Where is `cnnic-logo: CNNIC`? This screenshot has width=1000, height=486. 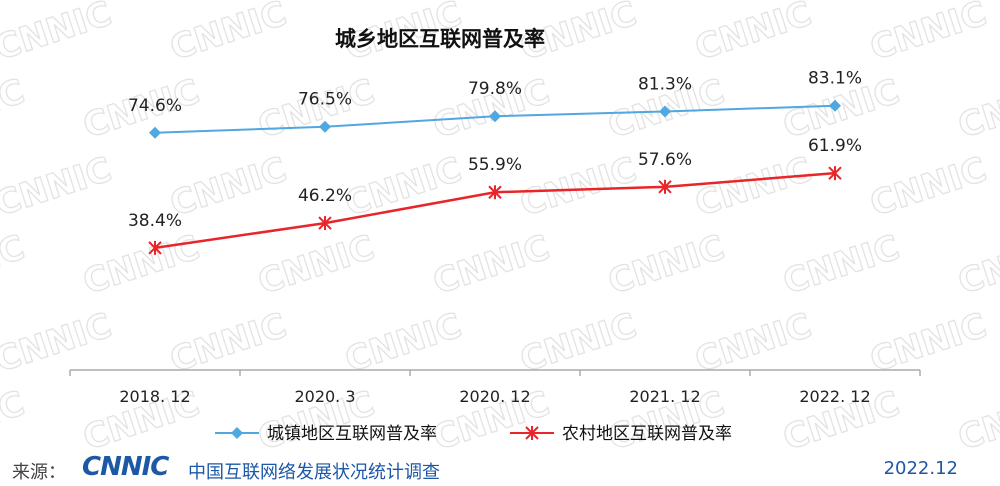
cnnic-logo: CNNIC is located at coordinates (125, 467).